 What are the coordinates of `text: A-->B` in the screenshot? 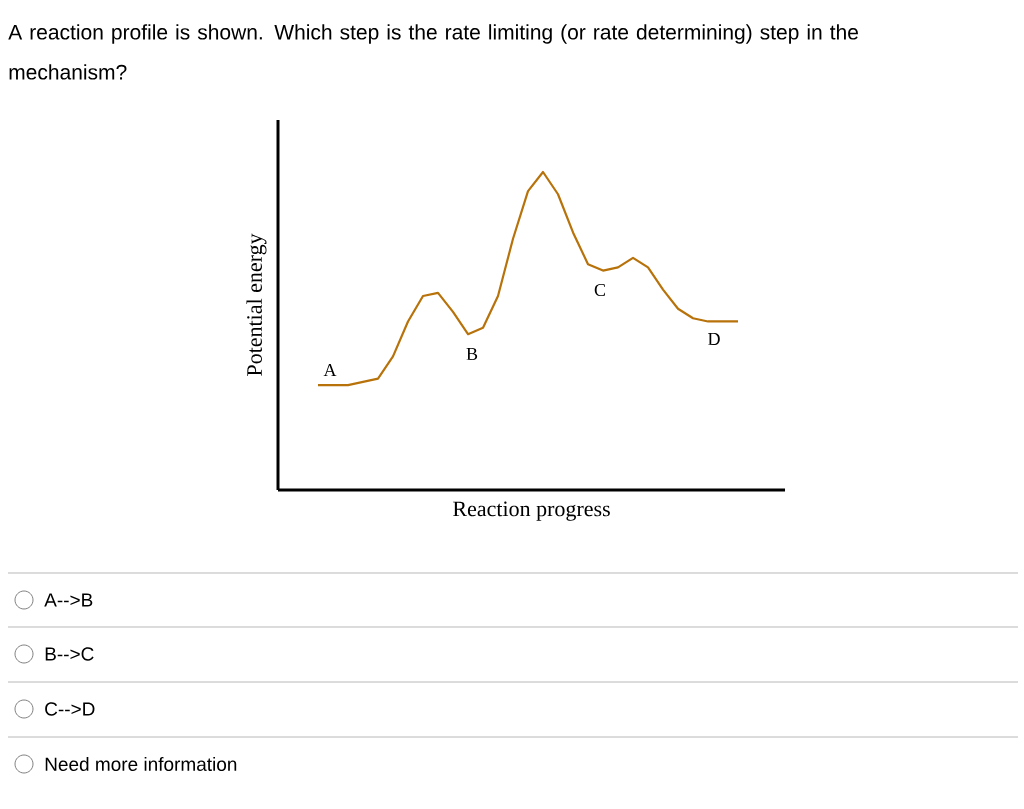 It's located at (68, 600).